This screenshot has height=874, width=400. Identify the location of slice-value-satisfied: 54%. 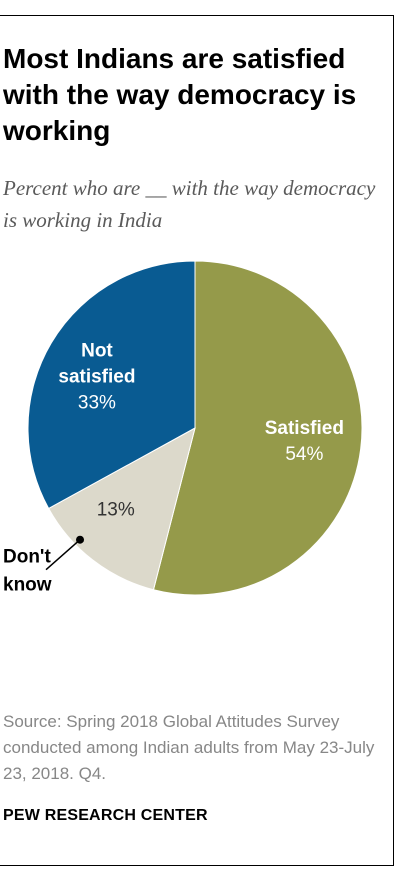
(304, 454).